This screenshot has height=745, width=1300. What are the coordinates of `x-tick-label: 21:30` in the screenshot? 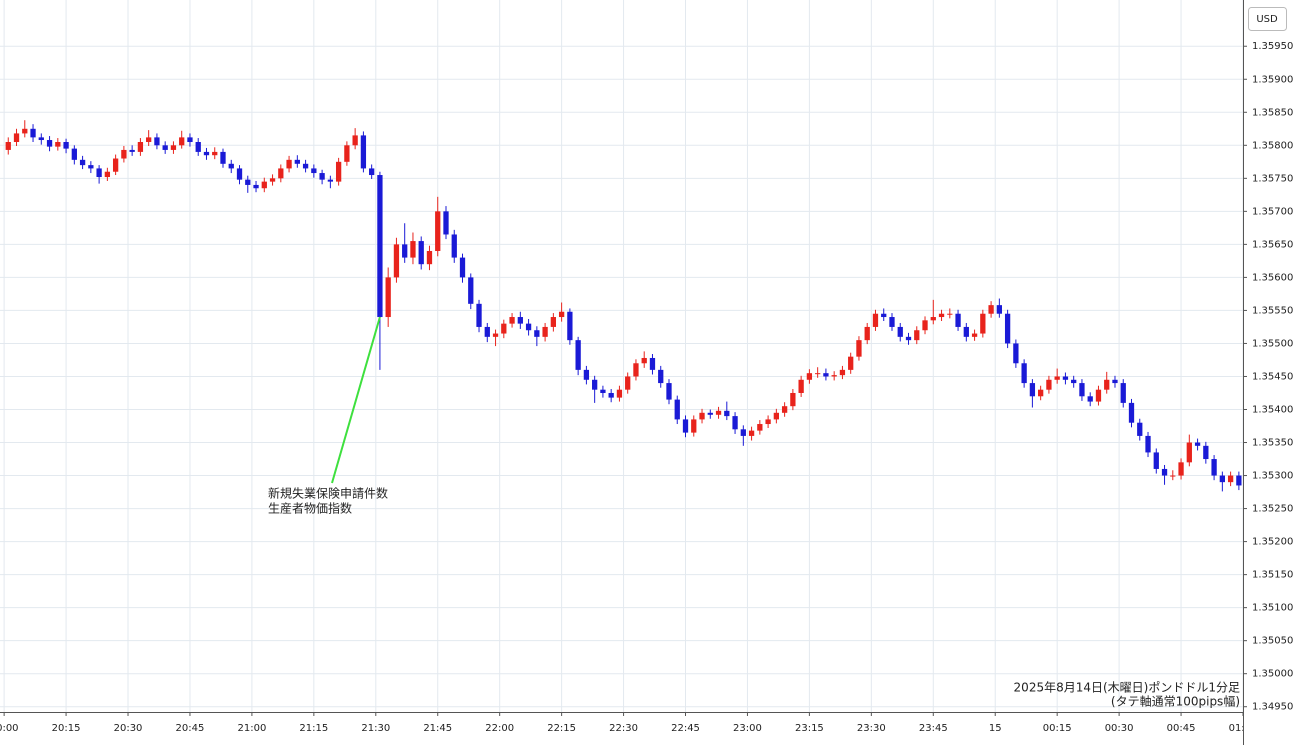 It's located at (375, 728).